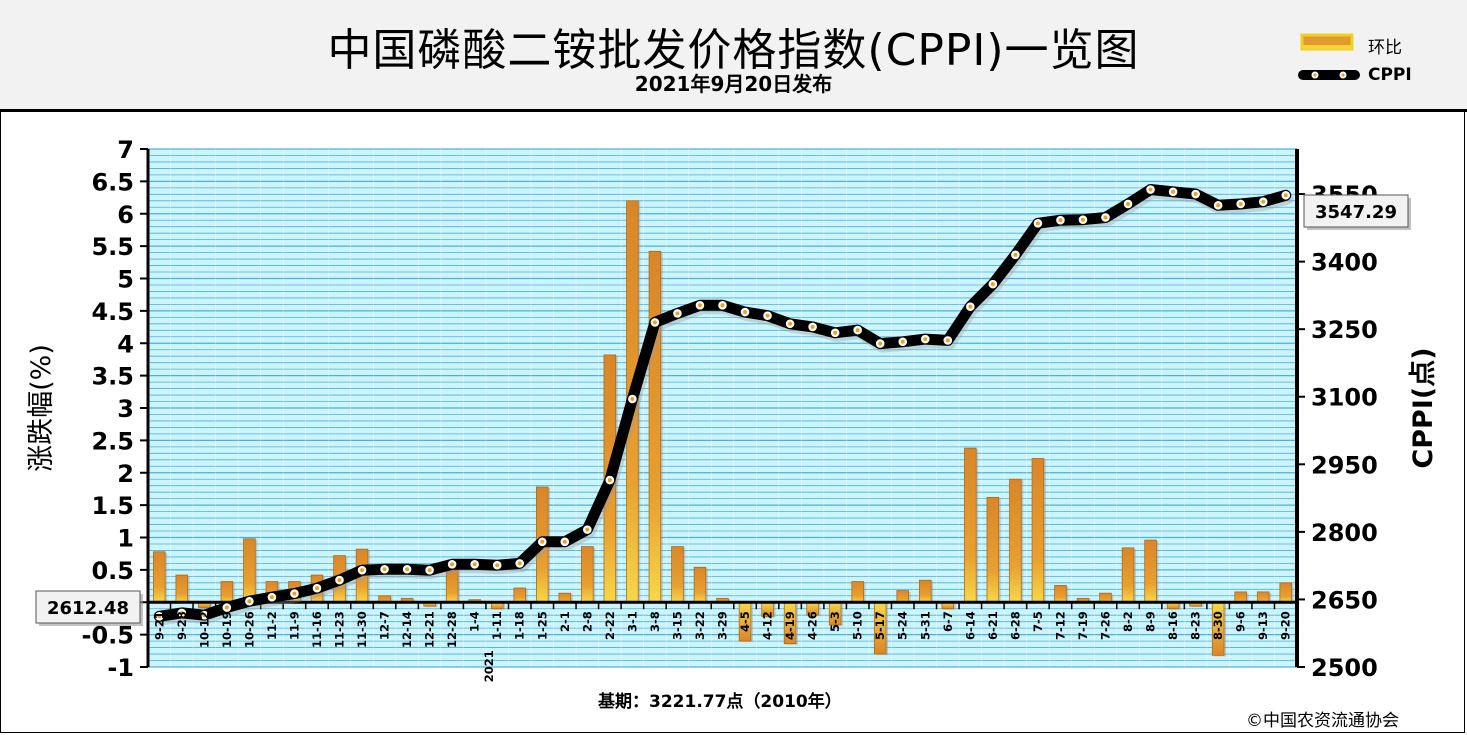 Image resolution: width=1467 pixels, height=735 pixels. I want to click on x-year-label: 2021, so click(489, 666).